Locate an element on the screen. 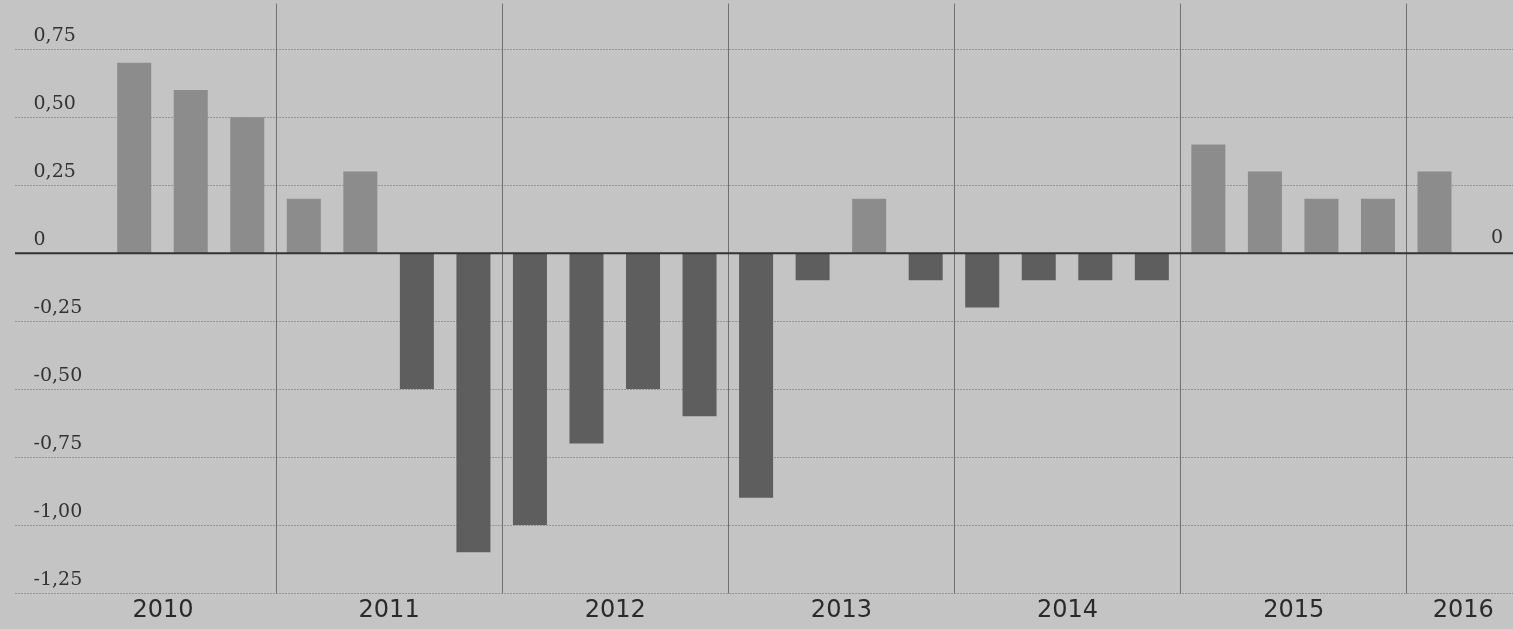 The height and width of the screenshot is (629, 1513). x-tick-label: 2011 is located at coordinates (389, 608).